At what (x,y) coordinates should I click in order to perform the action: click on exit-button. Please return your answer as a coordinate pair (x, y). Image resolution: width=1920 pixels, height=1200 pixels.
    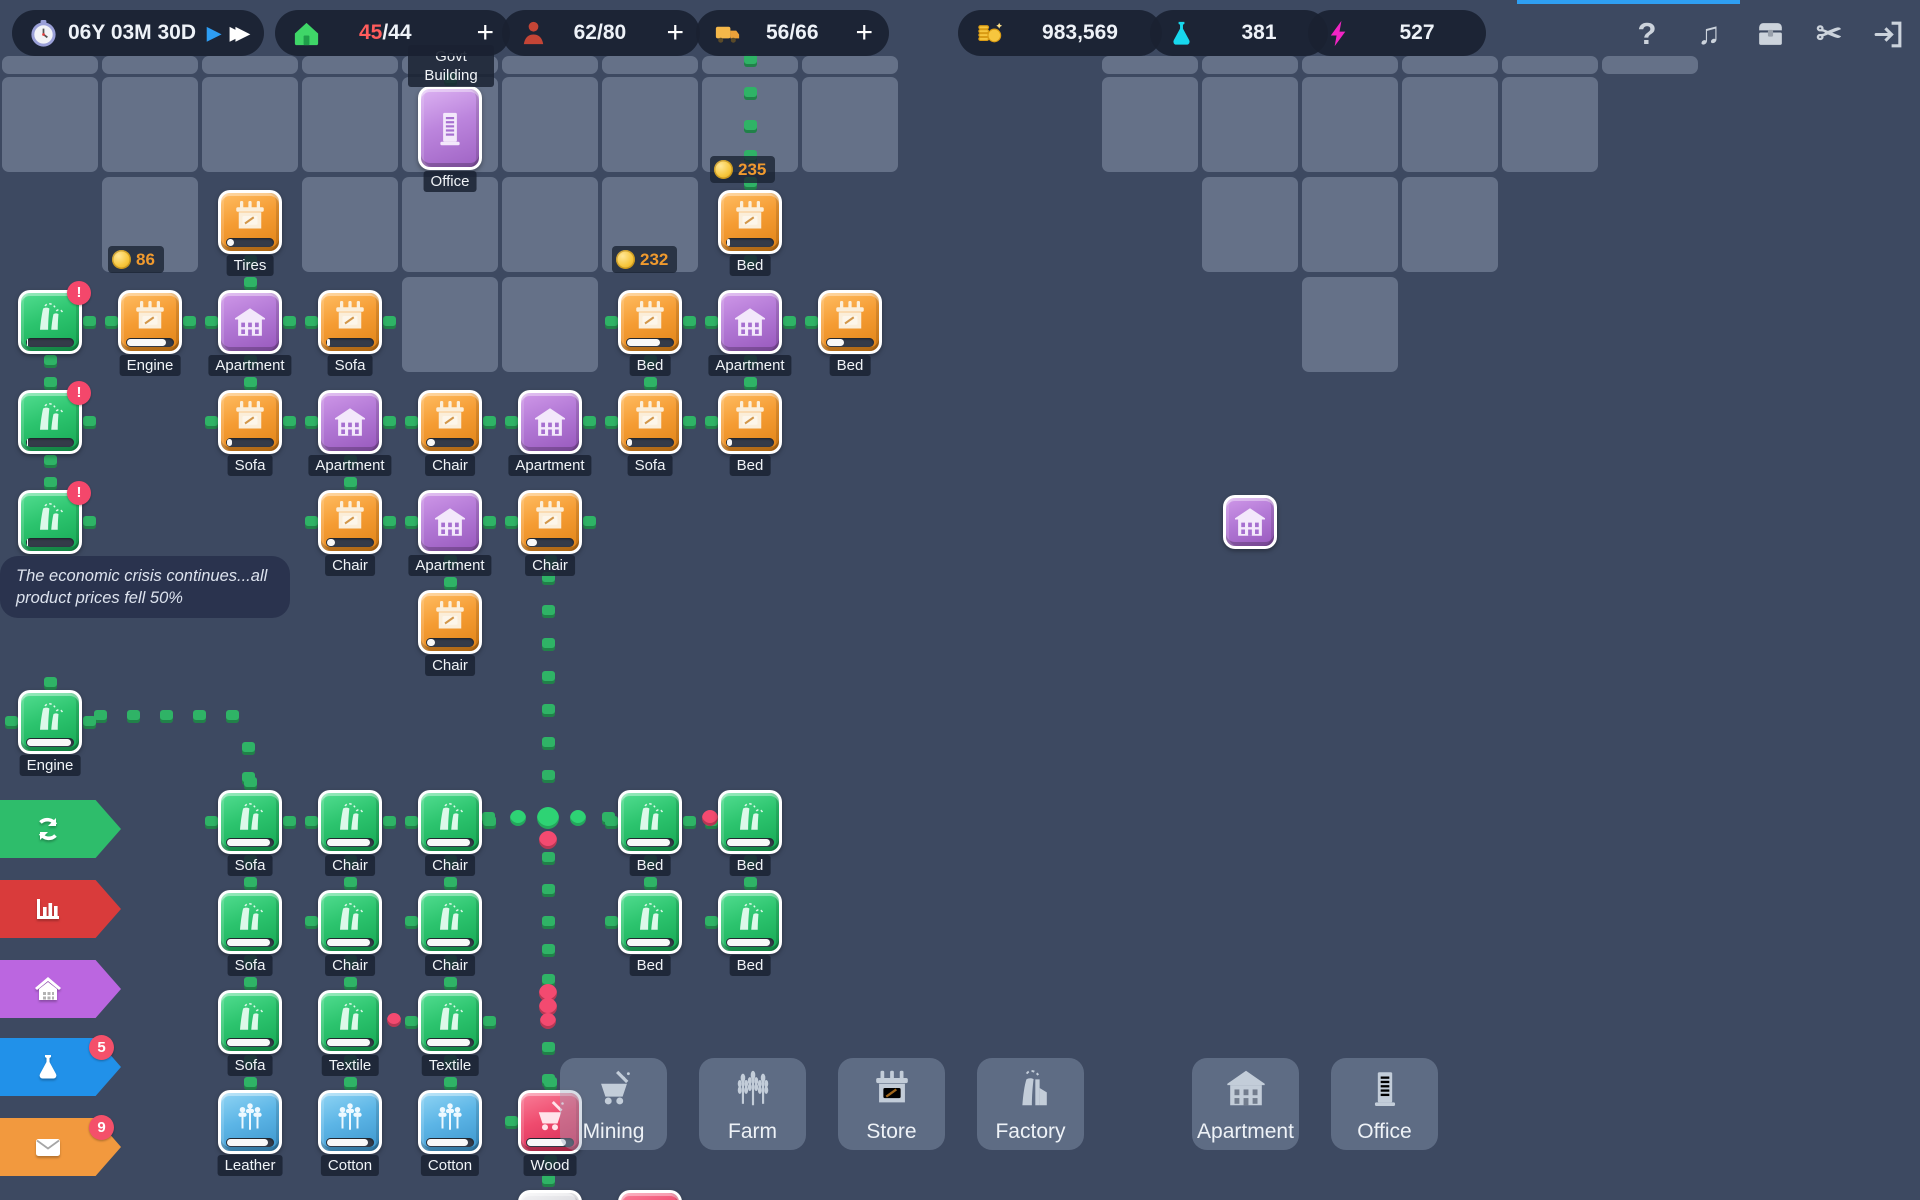
    Looking at the image, I should click on (1888, 34).